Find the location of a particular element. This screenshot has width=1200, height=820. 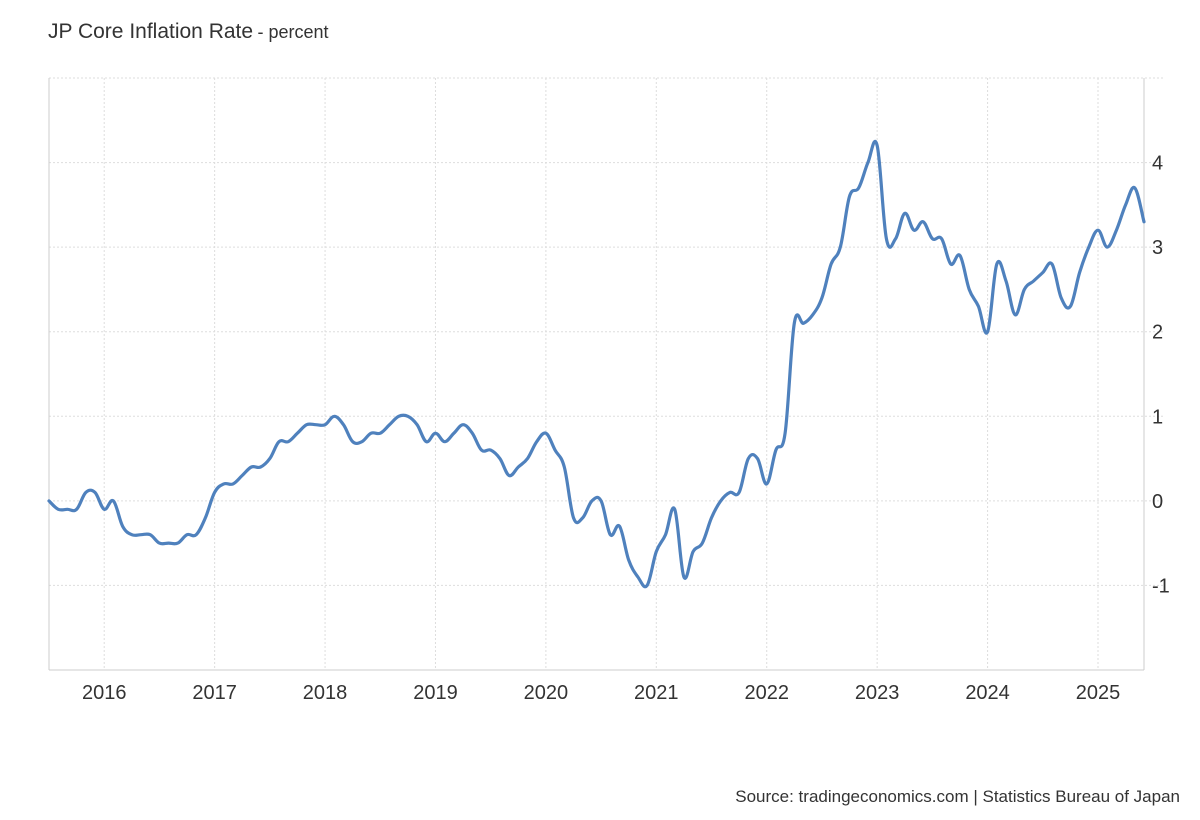

chart-title-row: JP Core Inflation Rate - percent is located at coordinates (188, 32).